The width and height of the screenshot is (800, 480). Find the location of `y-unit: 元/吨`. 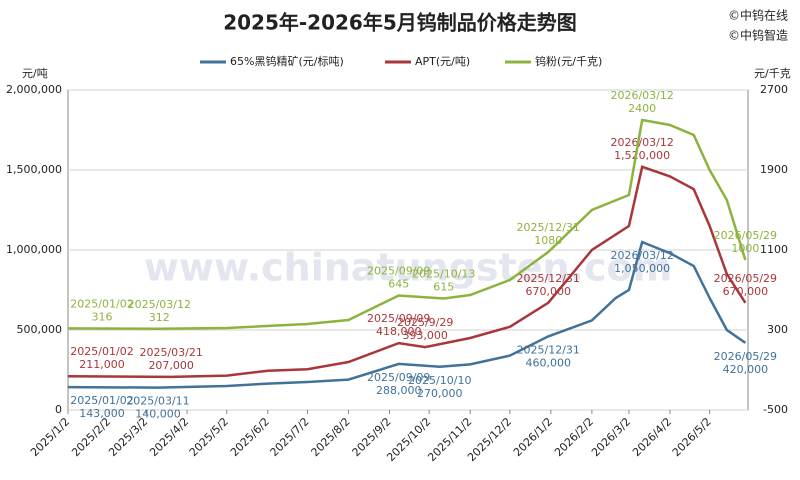

y-unit: 元/吨 is located at coordinates (35, 73).